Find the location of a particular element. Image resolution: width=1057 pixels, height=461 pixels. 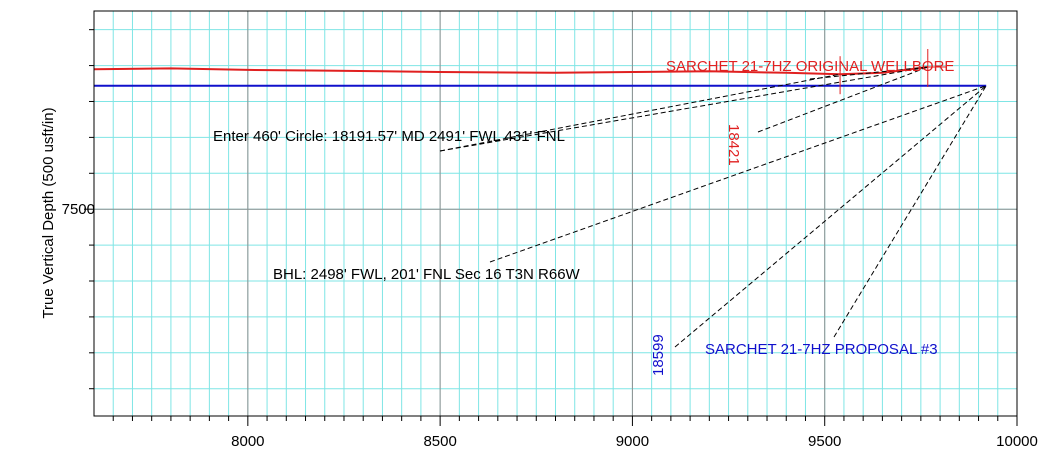

y-axis-label: True Vertical Depth (500 usft/in) is located at coordinates (48, 212).